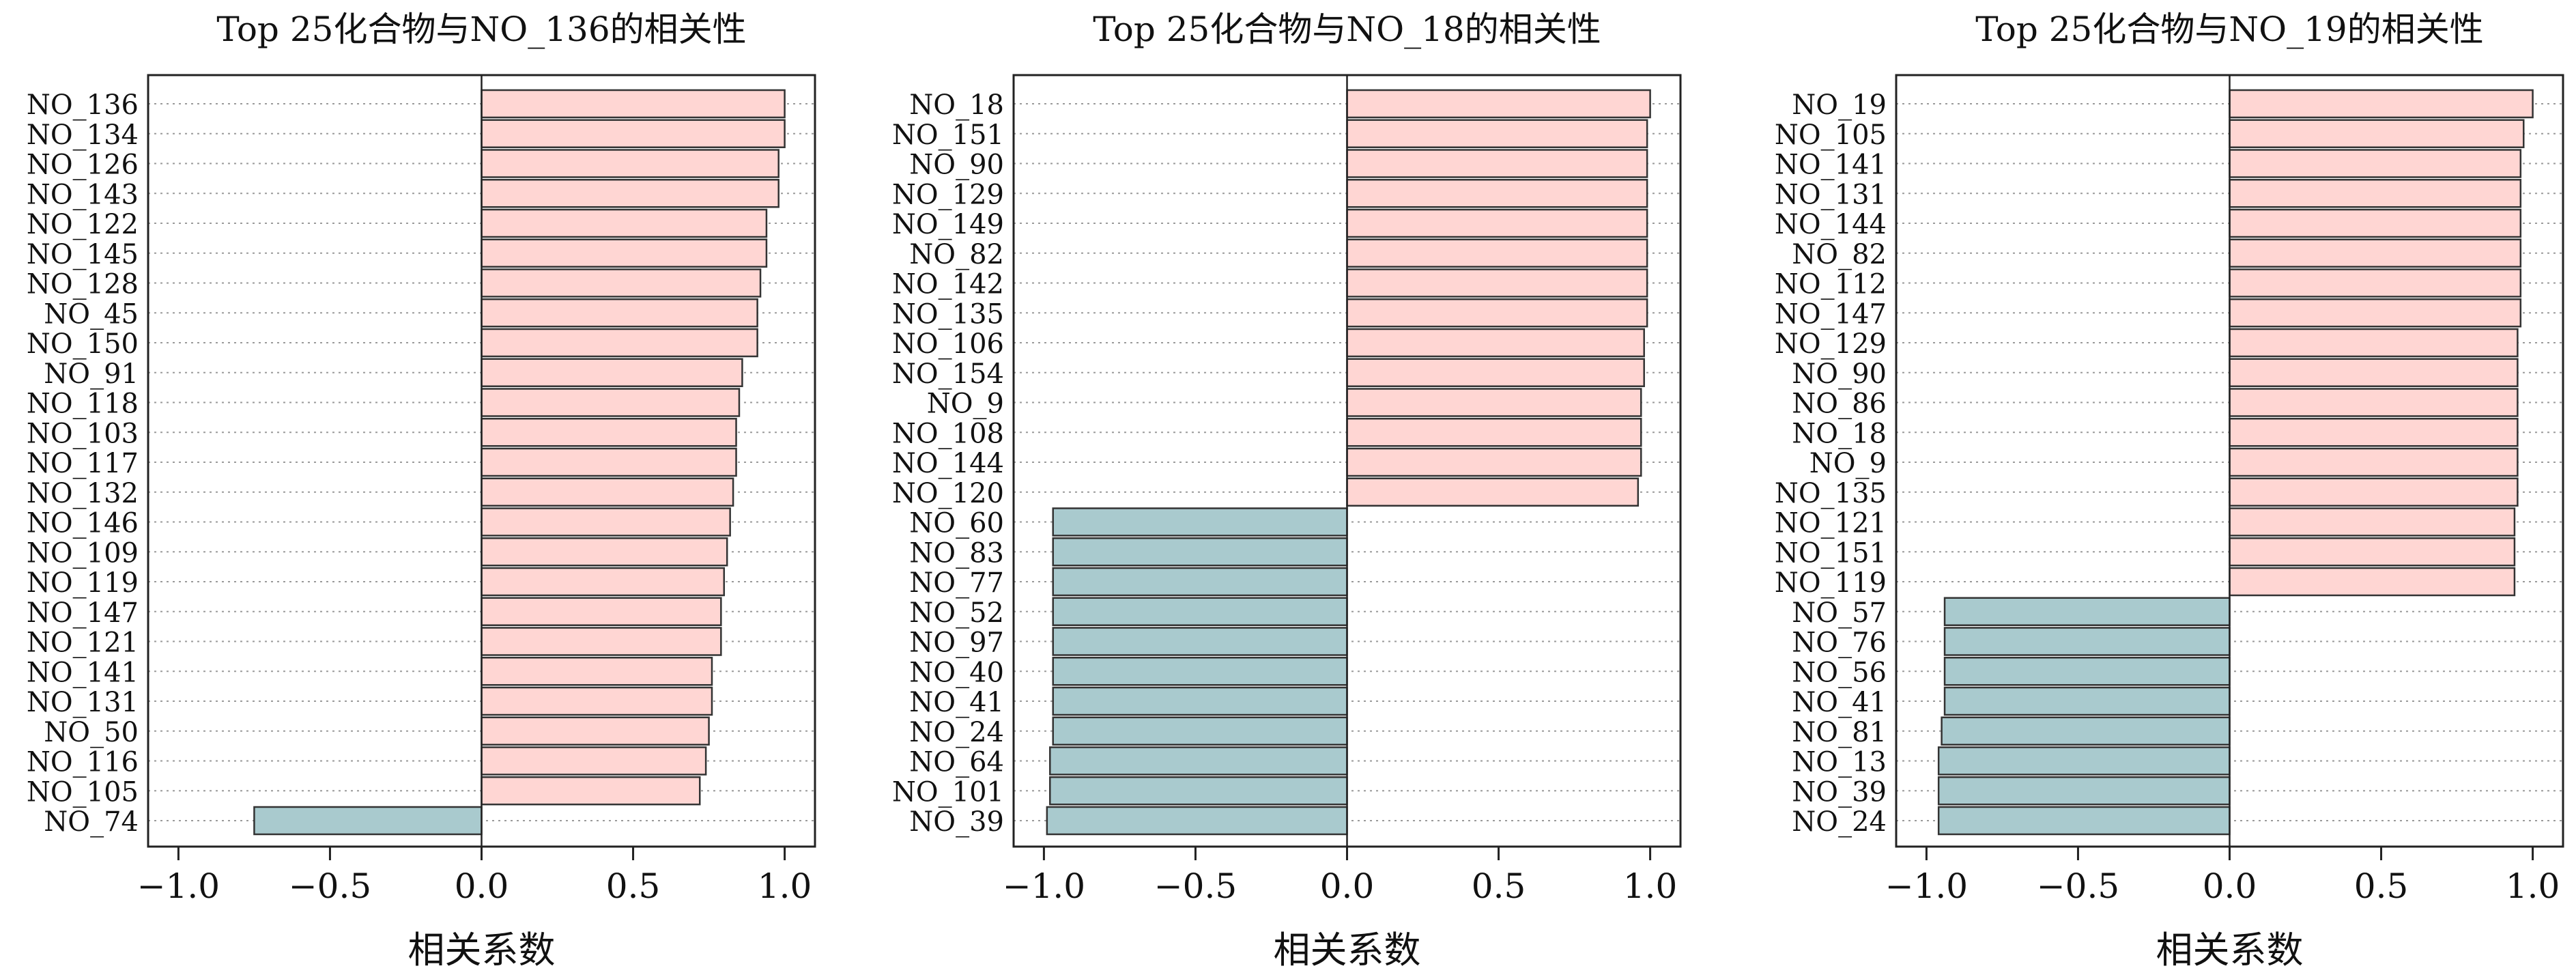 Image resolution: width=2576 pixels, height=977 pixels. What do you see at coordinates (83, 643) in the screenshot?
I see `category-label: NO_121` at bounding box center [83, 643].